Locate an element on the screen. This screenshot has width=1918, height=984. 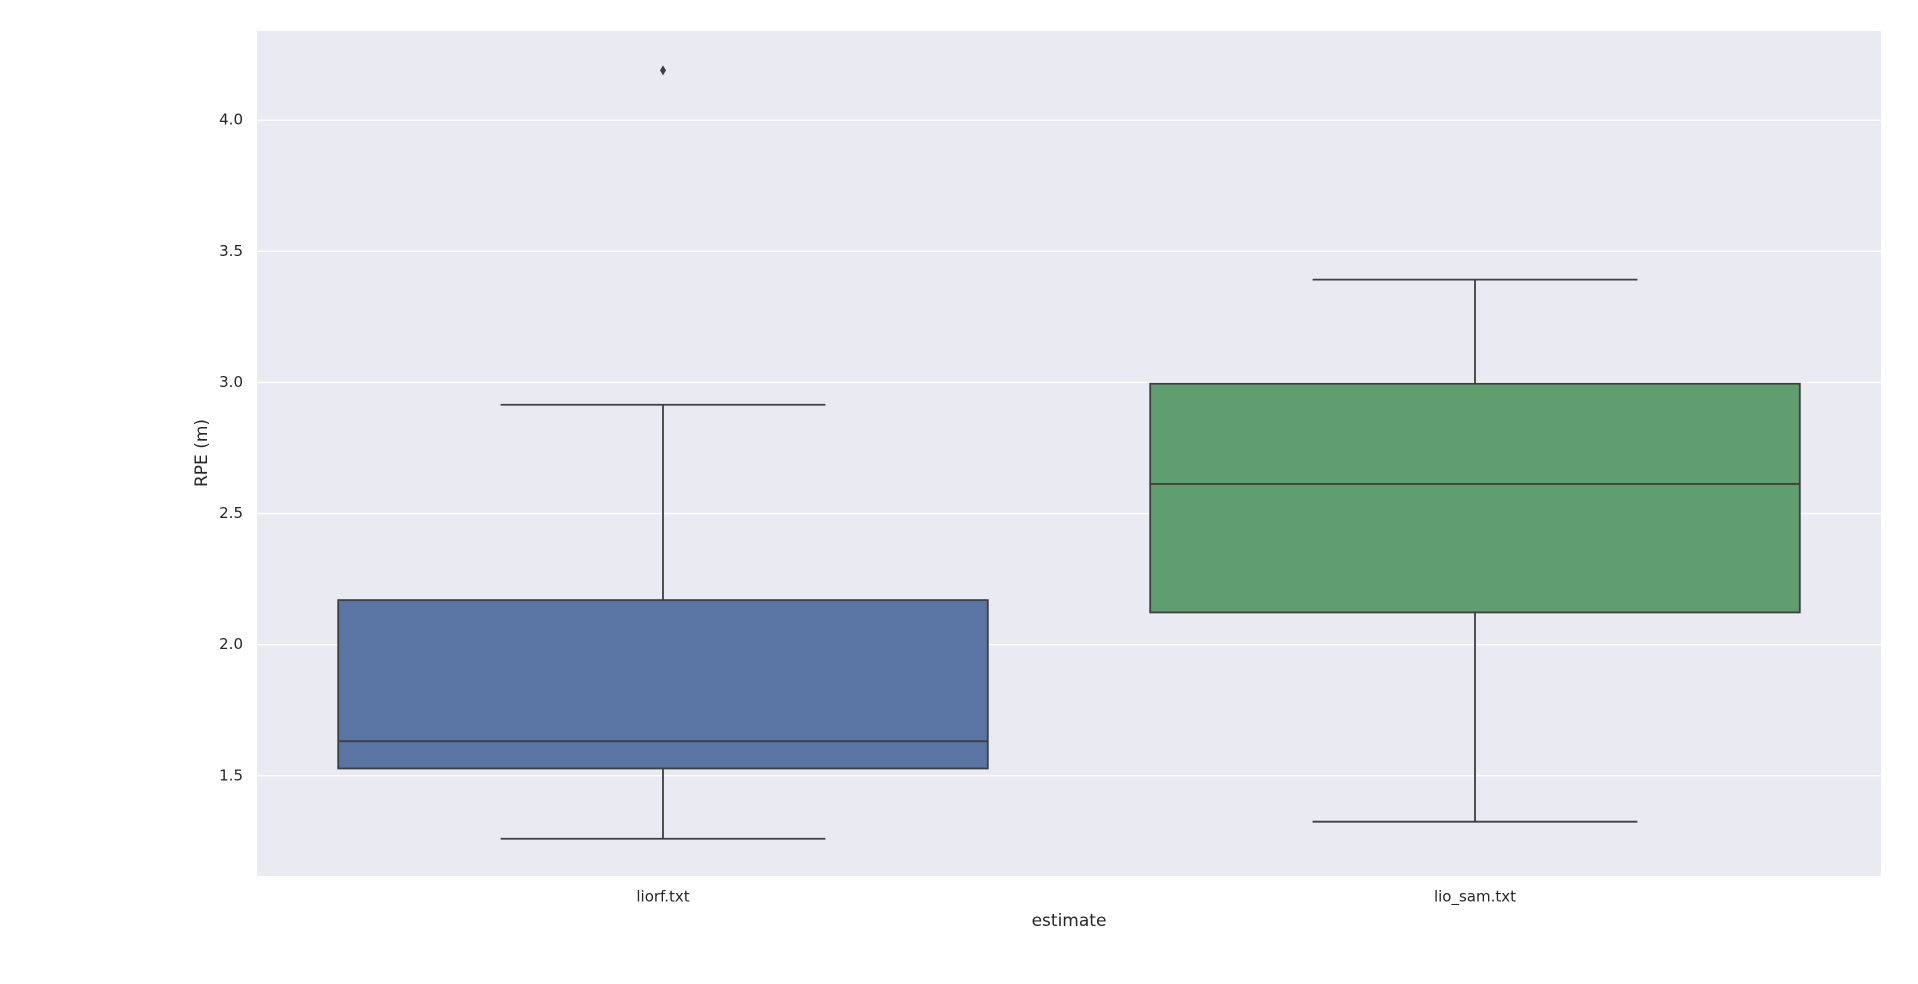
y-tick-label: 2.5 is located at coordinates (231, 513).